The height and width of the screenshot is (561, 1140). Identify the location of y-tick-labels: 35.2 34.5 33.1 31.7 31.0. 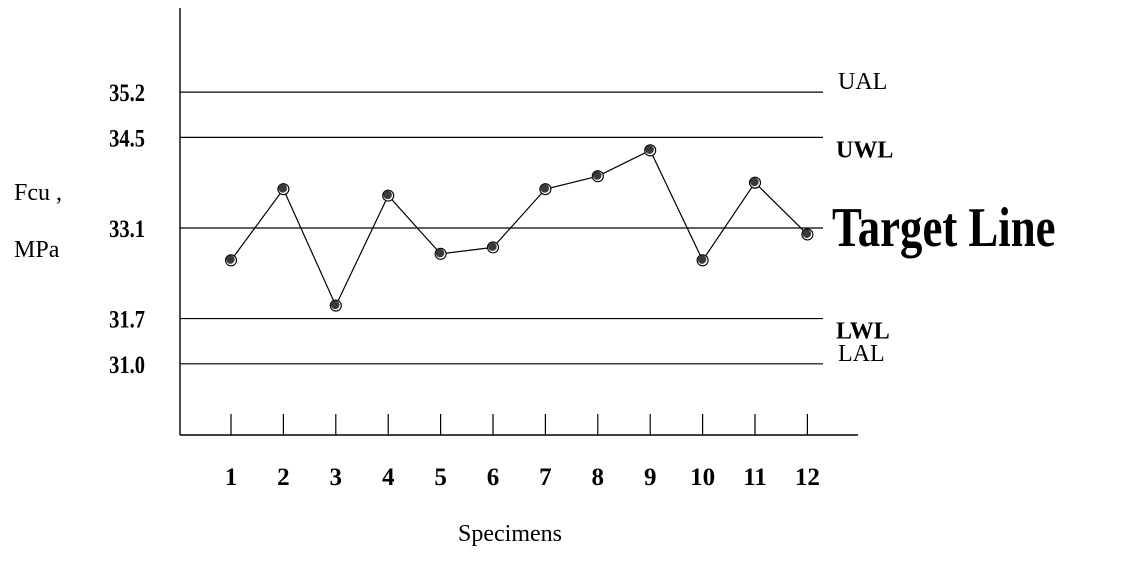
(127, 228).